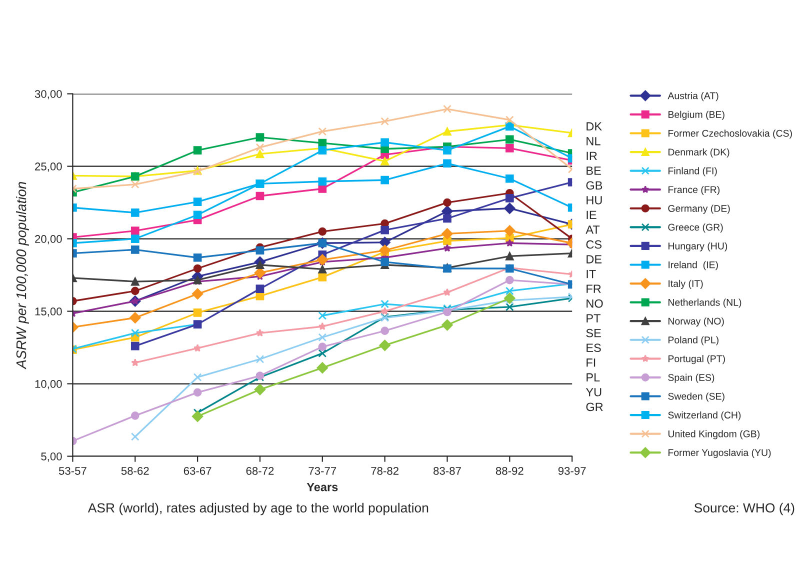  I want to click on text: SE, so click(593, 333).